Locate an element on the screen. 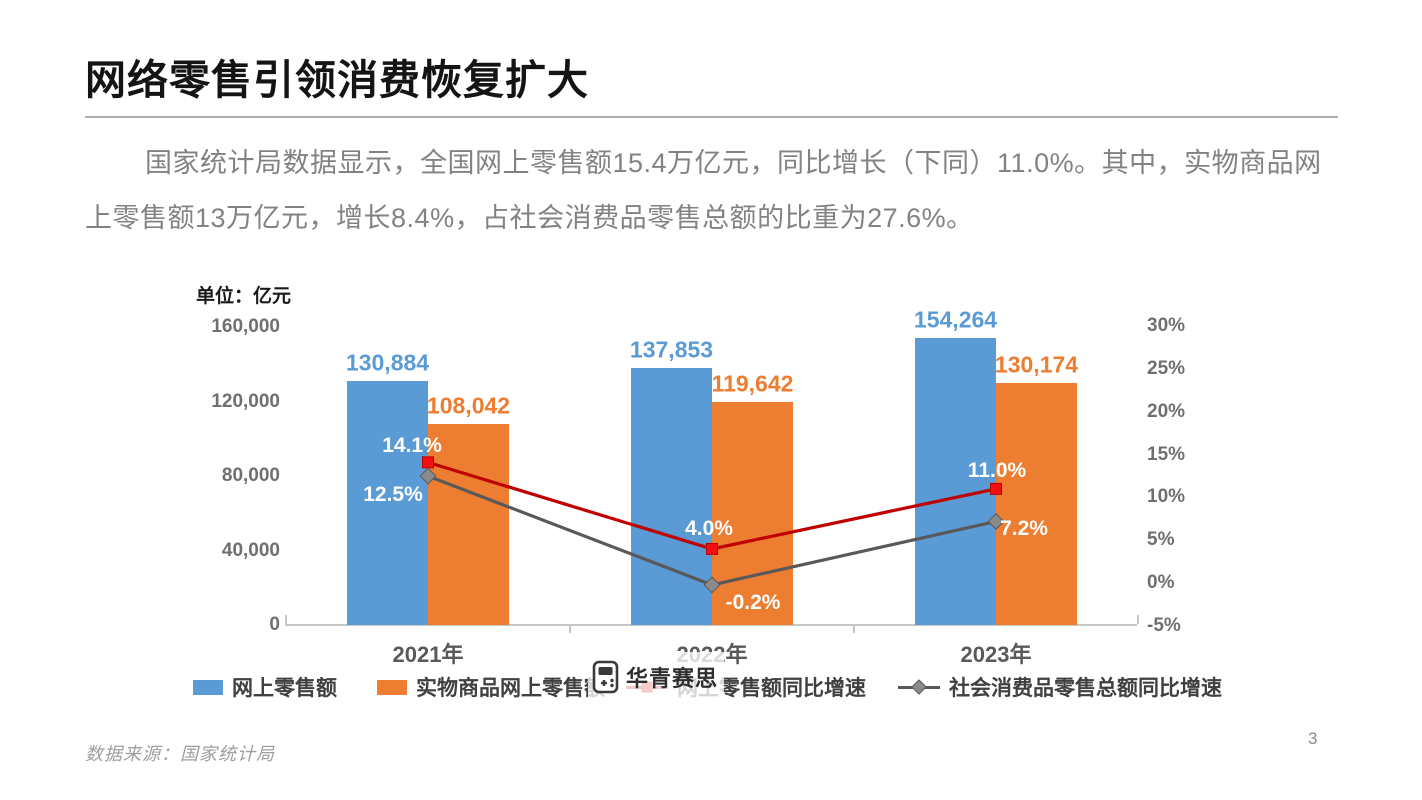 The image size is (1422, 800). line-point-label: 14.1% is located at coordinates (412, 446).